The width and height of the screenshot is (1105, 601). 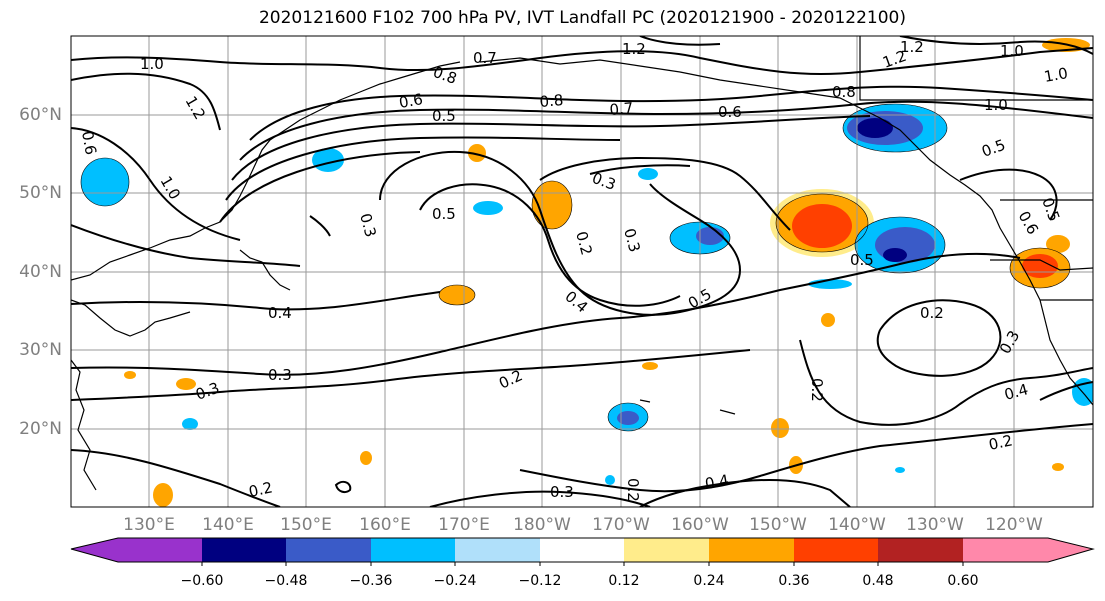 What do you see at coordinates (542, 525) in the screenshot?
I see `lon-label-180w: 180°W` at bounding box center [542, 525].